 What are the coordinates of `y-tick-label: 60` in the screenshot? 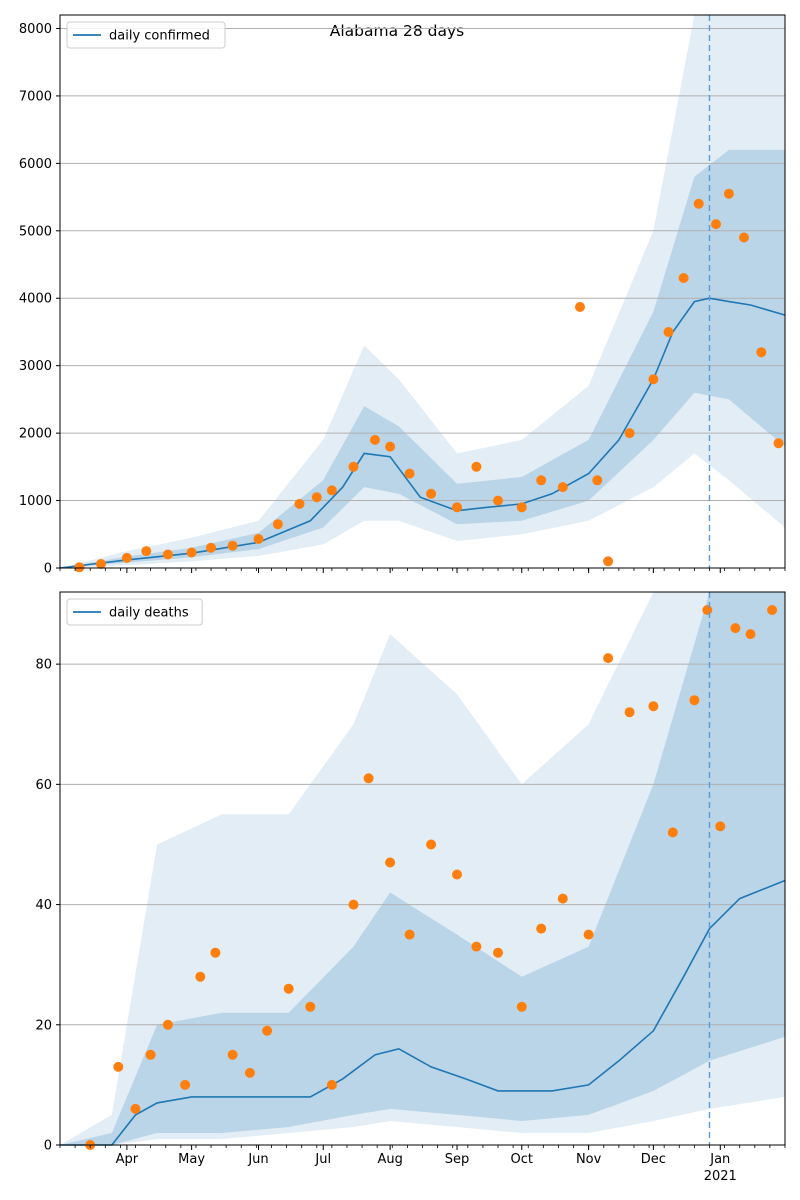 It's located at (43, 785).